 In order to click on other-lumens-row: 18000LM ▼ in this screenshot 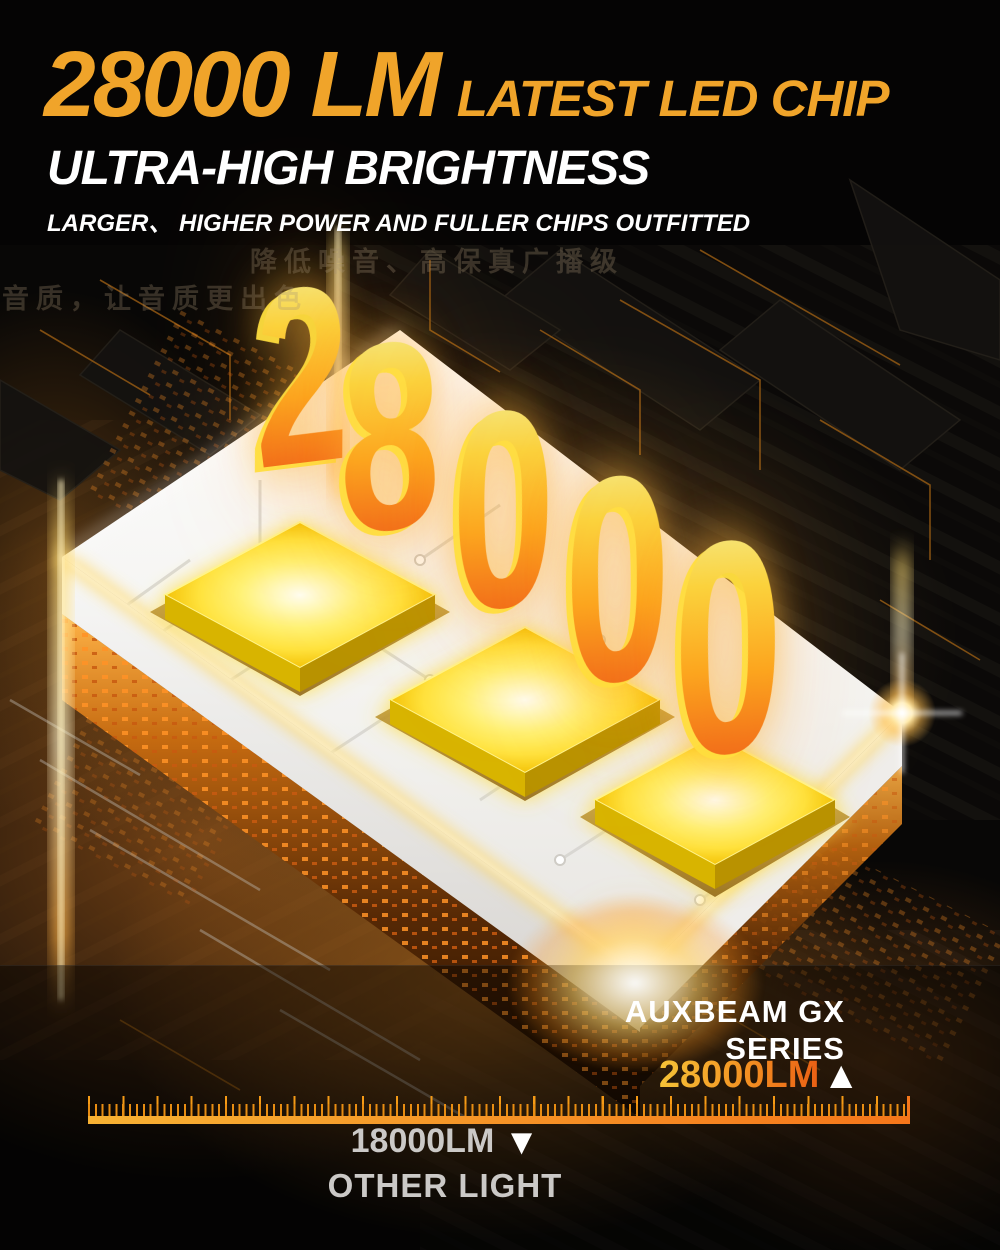, I will do `click(445, 1142)`.